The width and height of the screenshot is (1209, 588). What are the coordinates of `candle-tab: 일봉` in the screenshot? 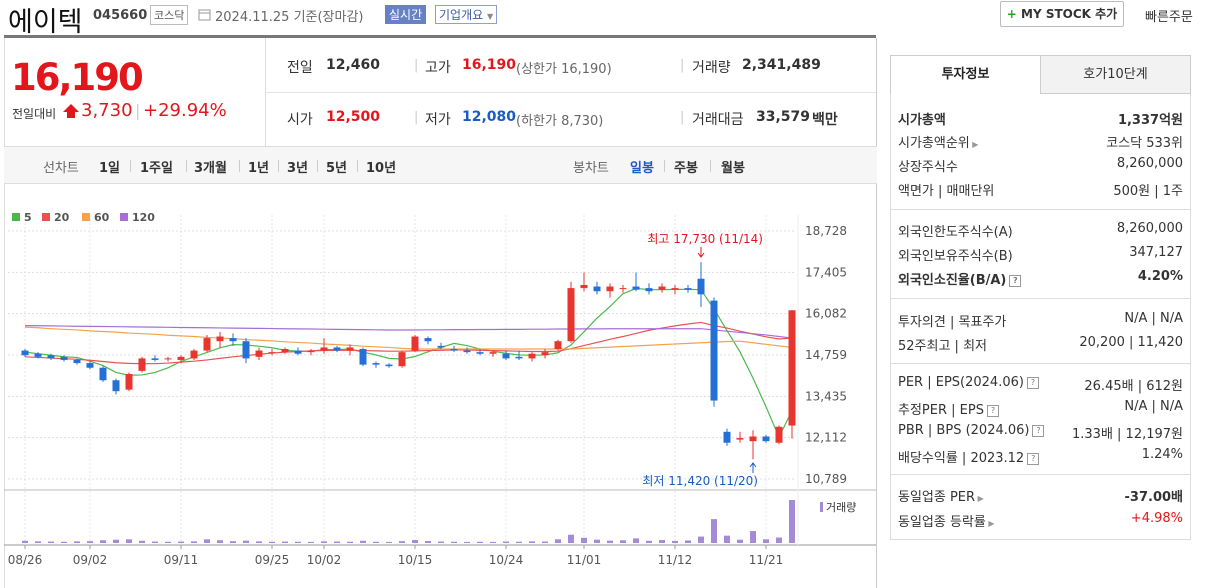 It's located at (642, 168).